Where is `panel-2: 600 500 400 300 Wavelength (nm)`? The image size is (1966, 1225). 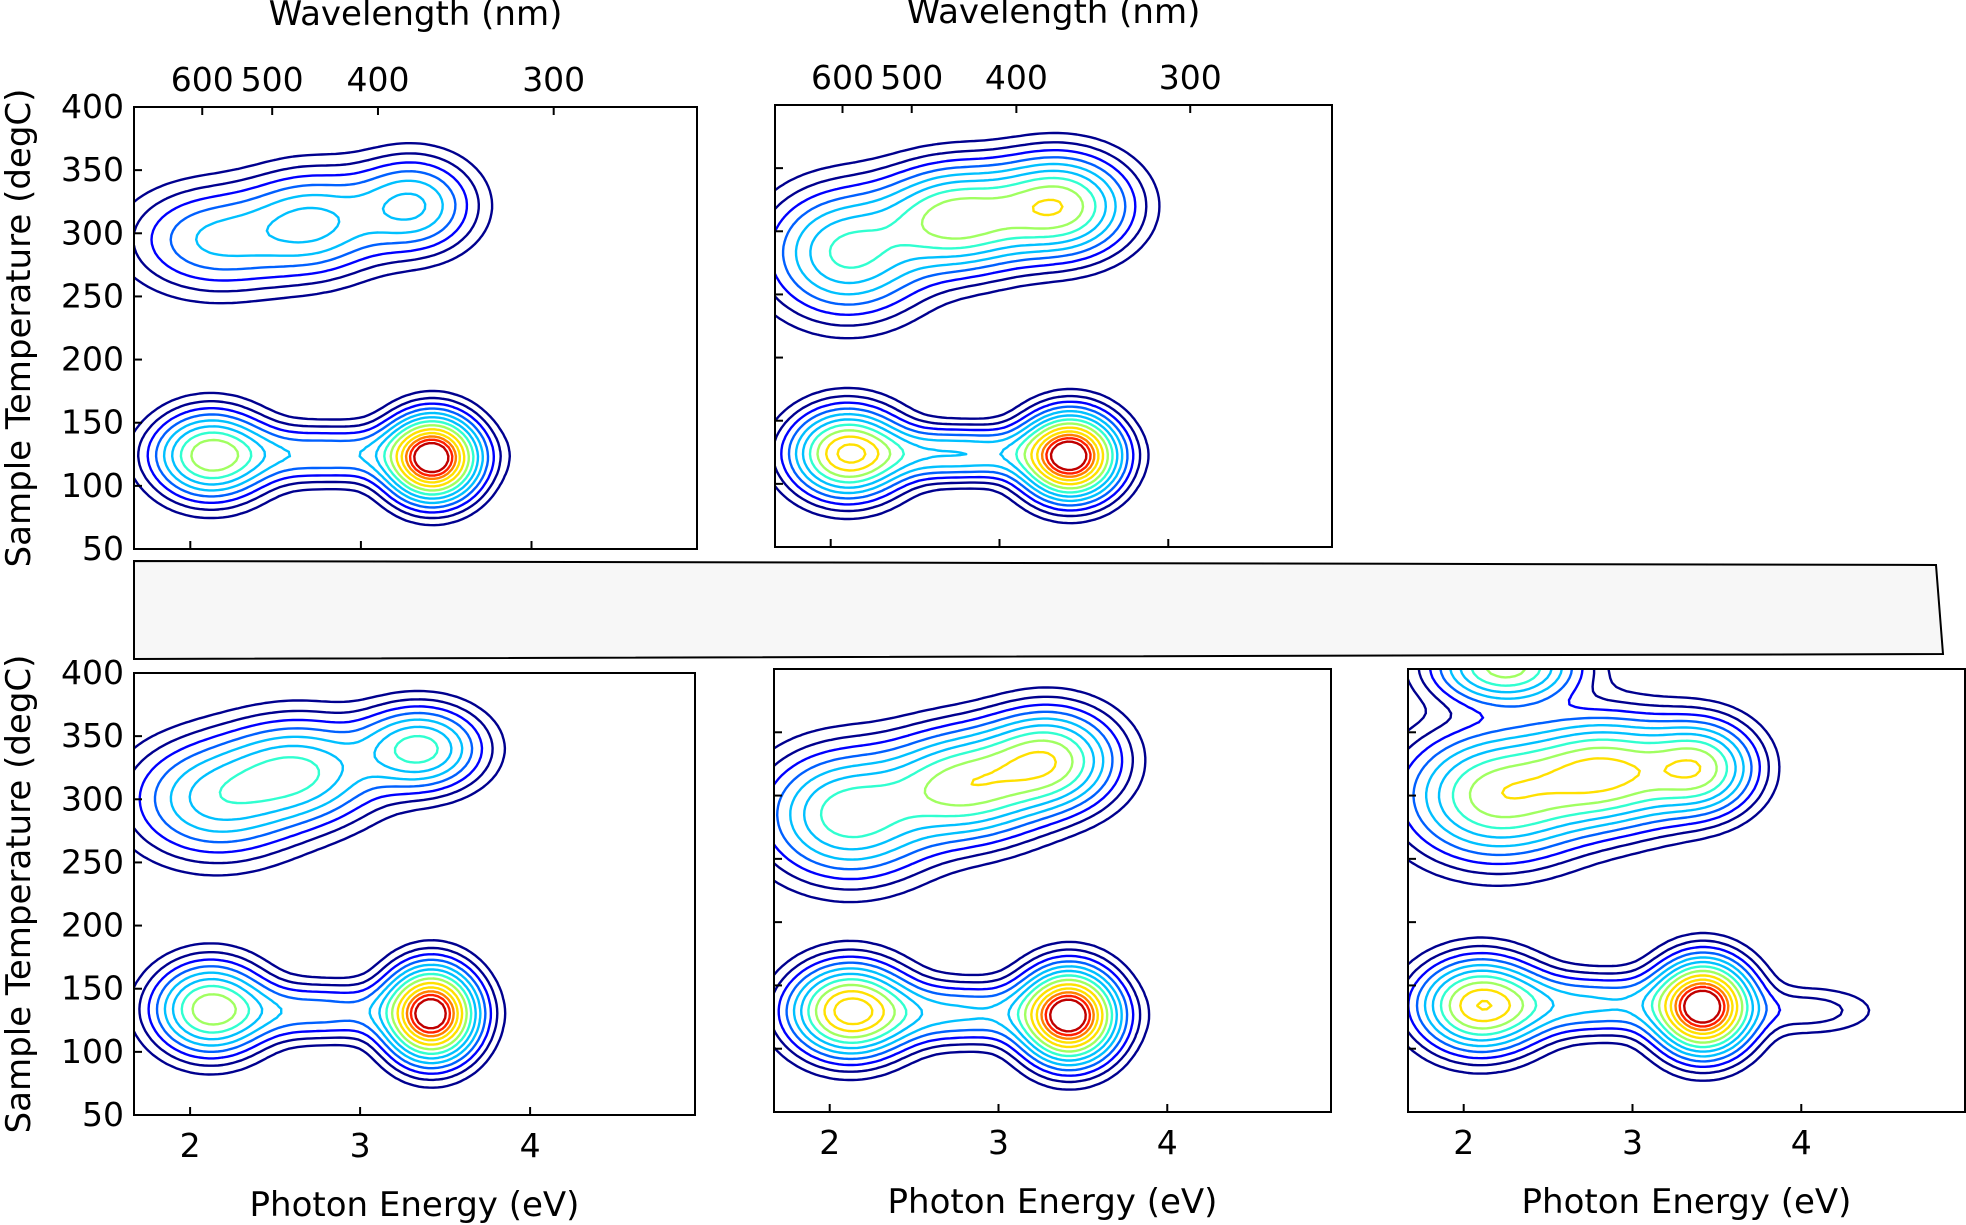 panel-2: 600 500 400 300 Wavelength (nm) is located at coordinates (1053, 274).